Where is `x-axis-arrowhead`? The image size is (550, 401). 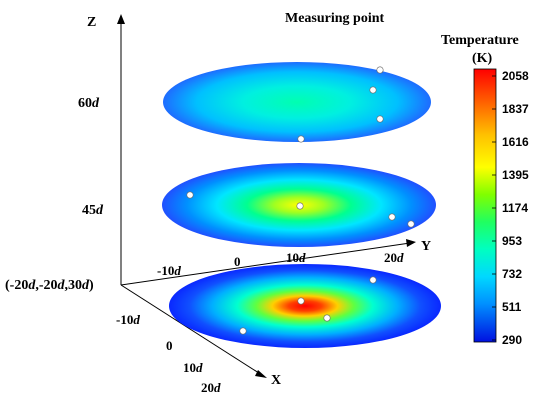
x-axis-arrowhead is located at coordinates (261, 374).